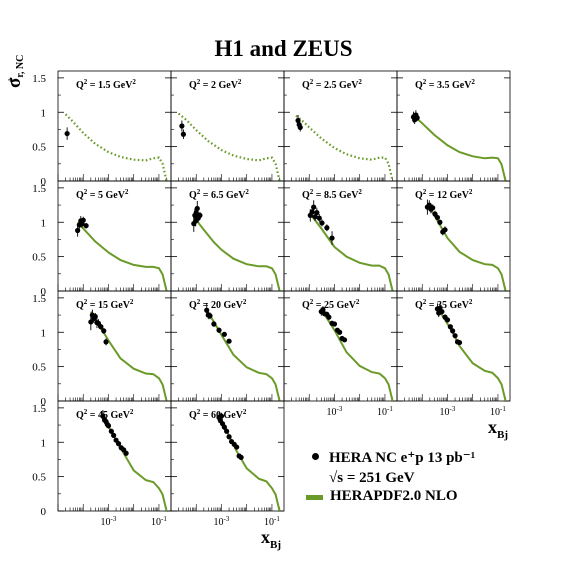 The height and width of the screenshot is (567, 567). I want to click on panel-13: 1.5 1 0.5 0 10⁻³ 10⁻¹ Q2 = 45 GeV2, so click(102, 464).